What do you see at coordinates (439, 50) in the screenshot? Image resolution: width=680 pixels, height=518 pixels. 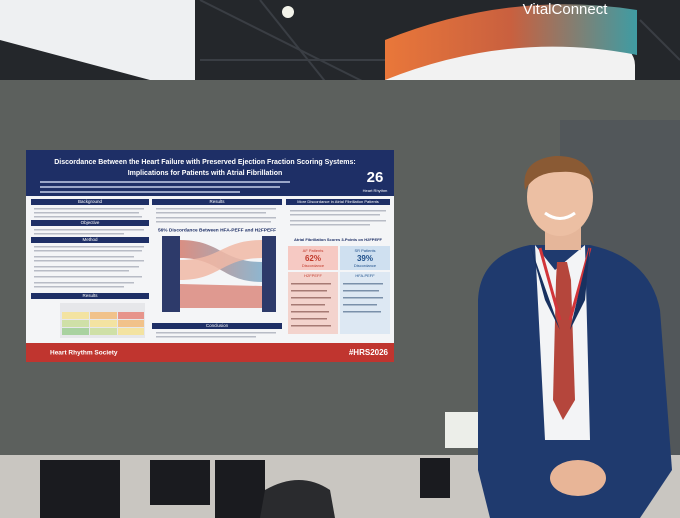 I see `trusses` at bounding box center [439, 50].